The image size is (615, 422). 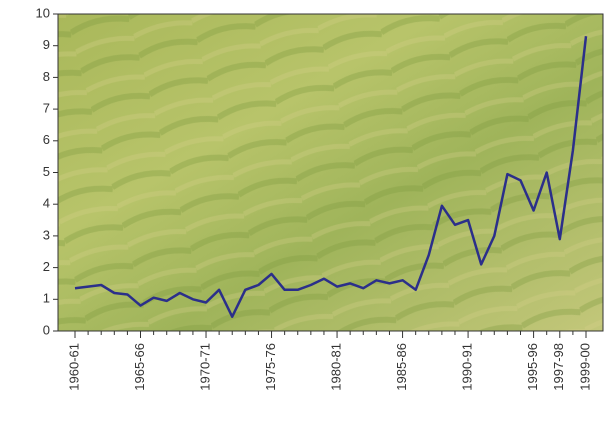 I want to click on y-tick-label: 1, so click(x=46, y=298).